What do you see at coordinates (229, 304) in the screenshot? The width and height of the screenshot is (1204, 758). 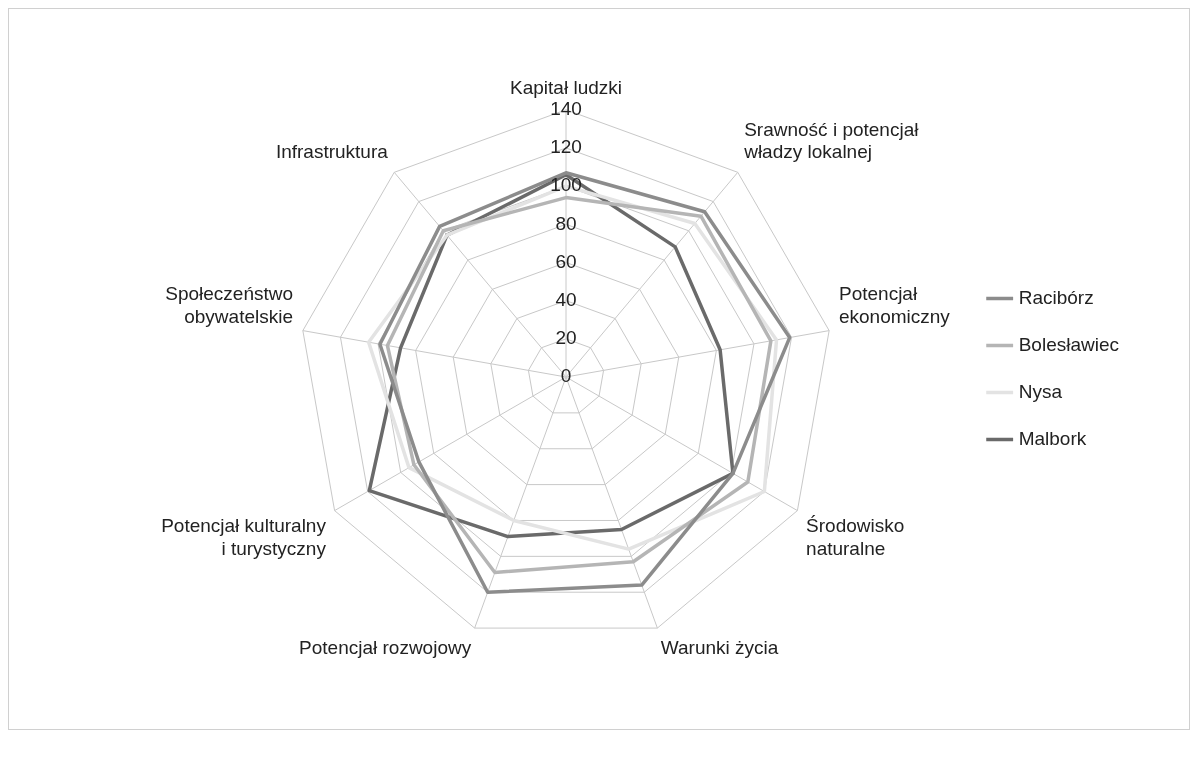 I see `spoke-label: Społeczeństwo obywatelskie` at bounding box center [229, 304].